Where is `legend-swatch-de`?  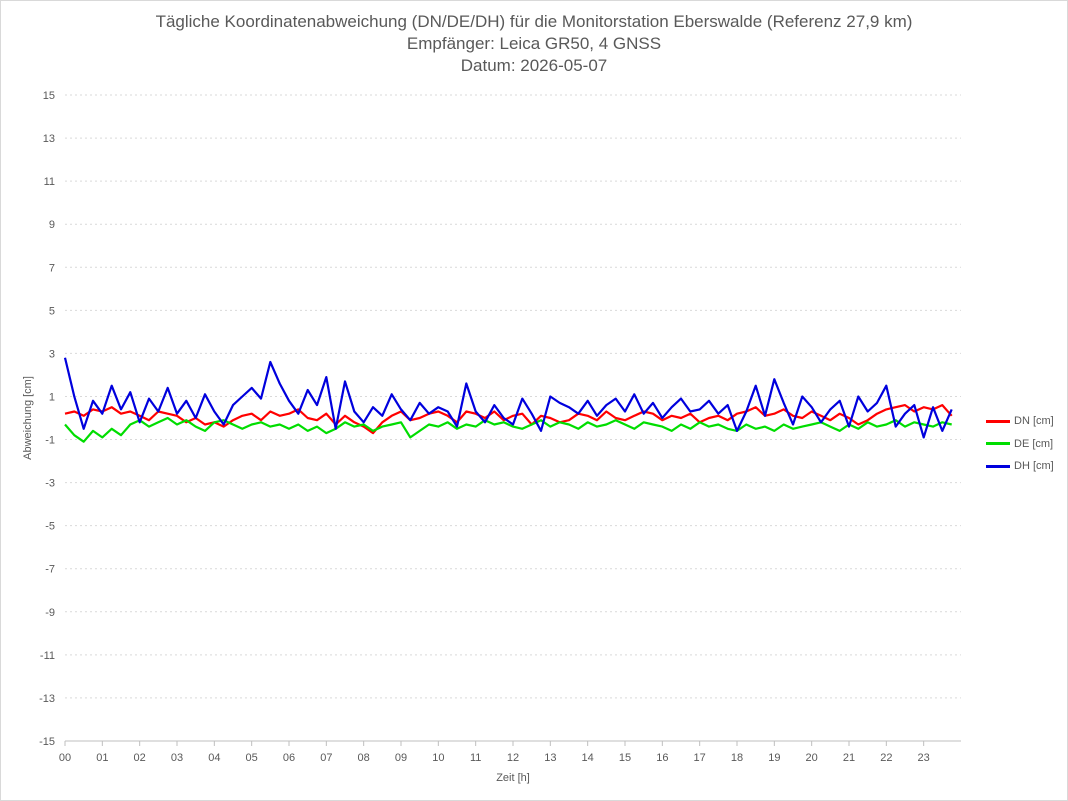
legend-swatch-de is located at coordinates (998, 444).